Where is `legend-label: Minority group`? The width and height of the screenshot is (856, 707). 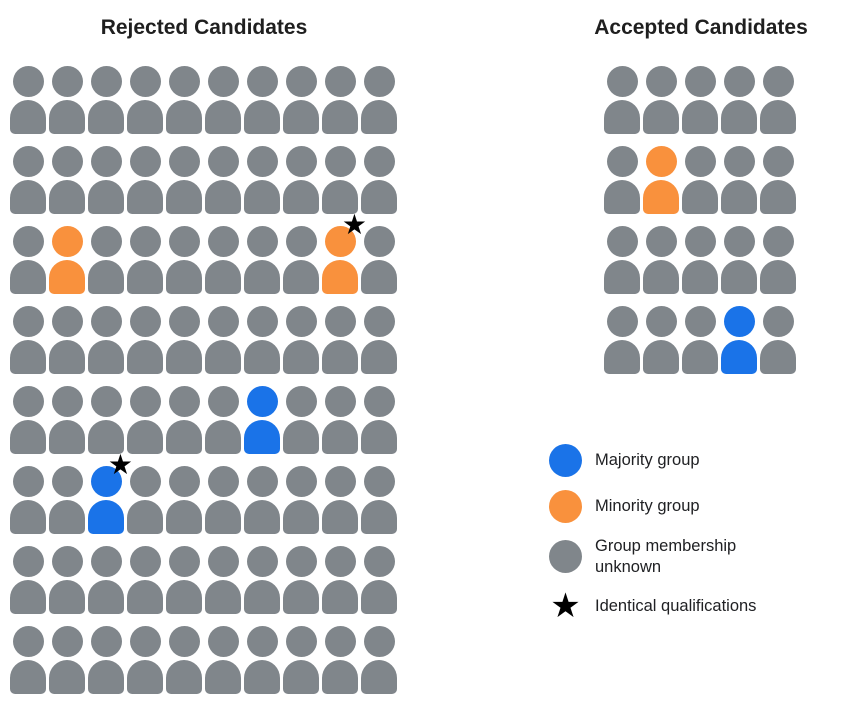
legend-label: Minority group is located at coordinates (647, 506).